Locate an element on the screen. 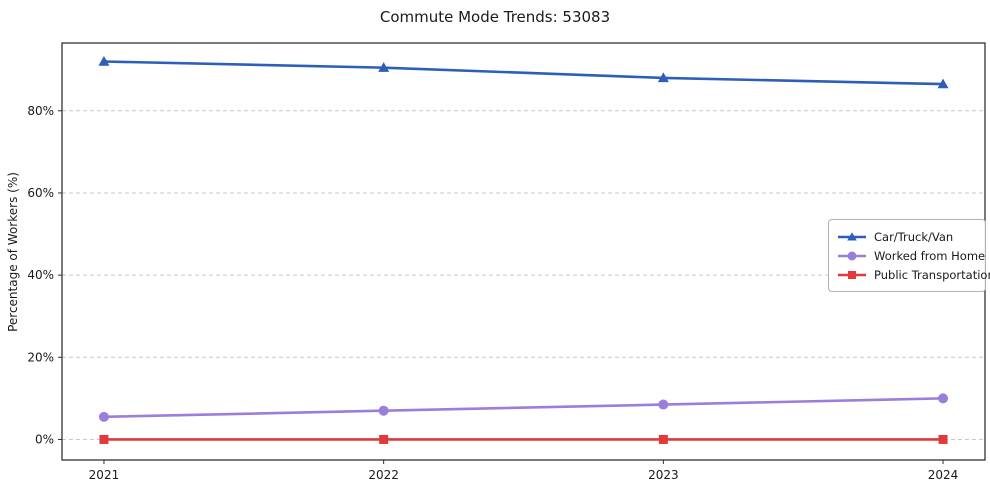 The height and width of the screenshot is (490, 990). legend-label: Car/Truck/Van is located at coordinates (914, 236).